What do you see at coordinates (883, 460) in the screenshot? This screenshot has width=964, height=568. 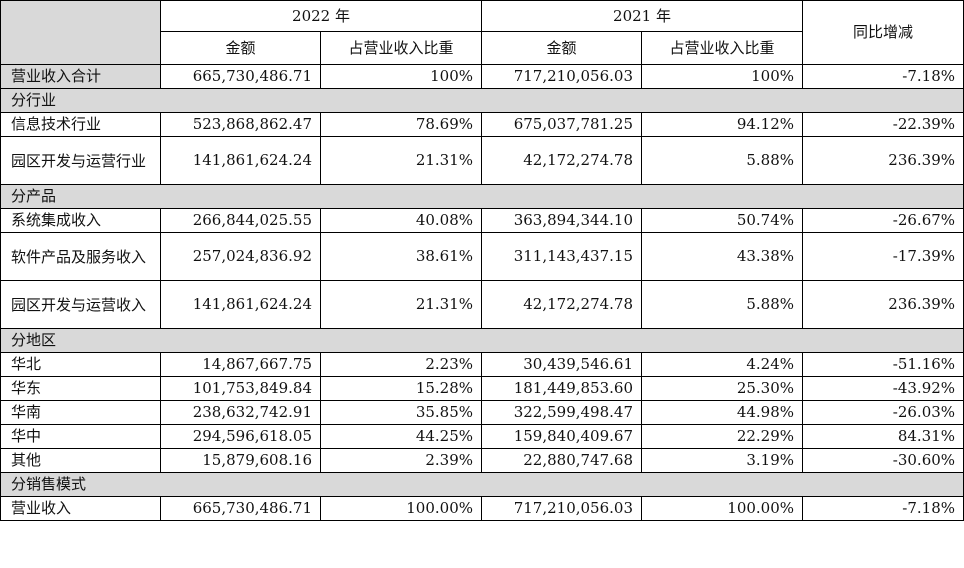 I see `yoy-change: -30.60%` at bounding box center [883, 460].